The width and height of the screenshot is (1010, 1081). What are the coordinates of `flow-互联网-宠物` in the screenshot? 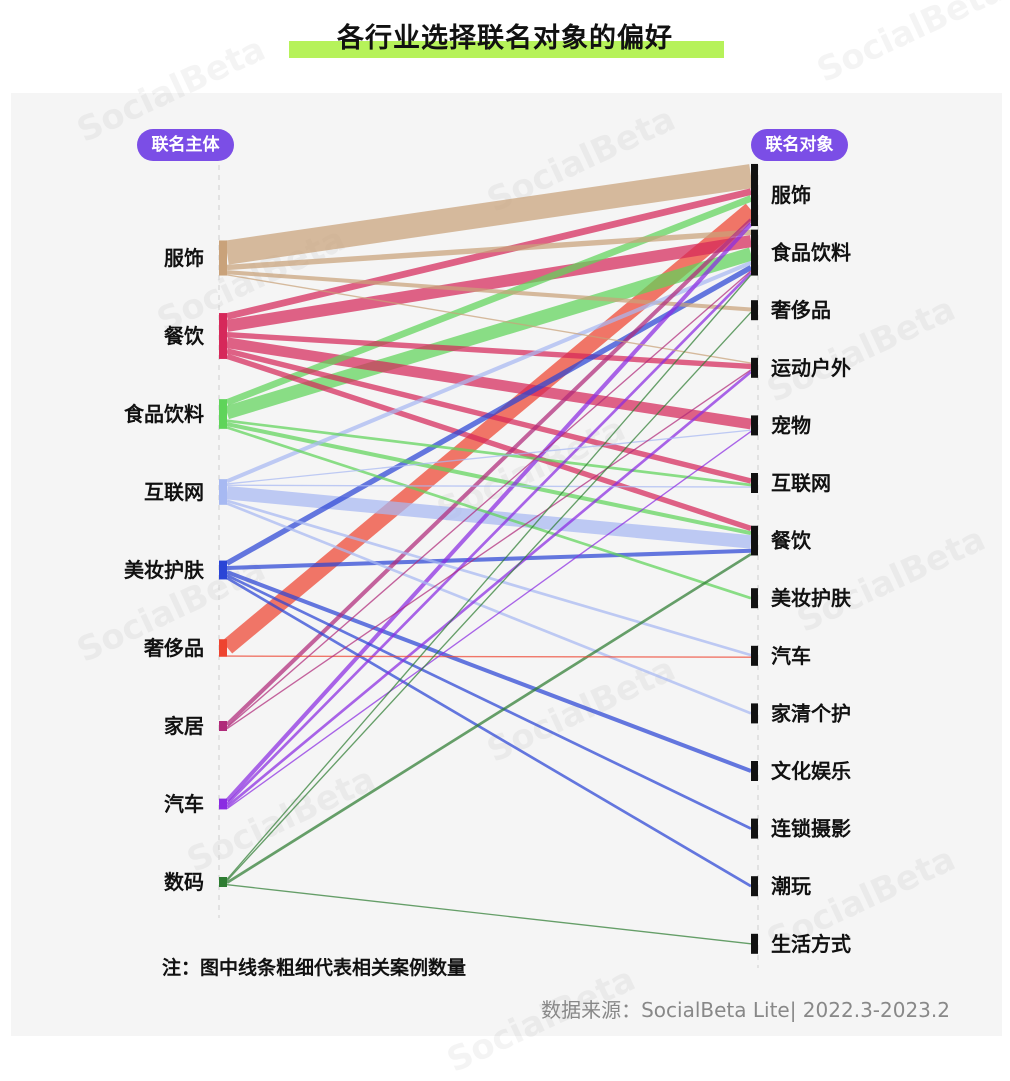 It's located at (489, 457).